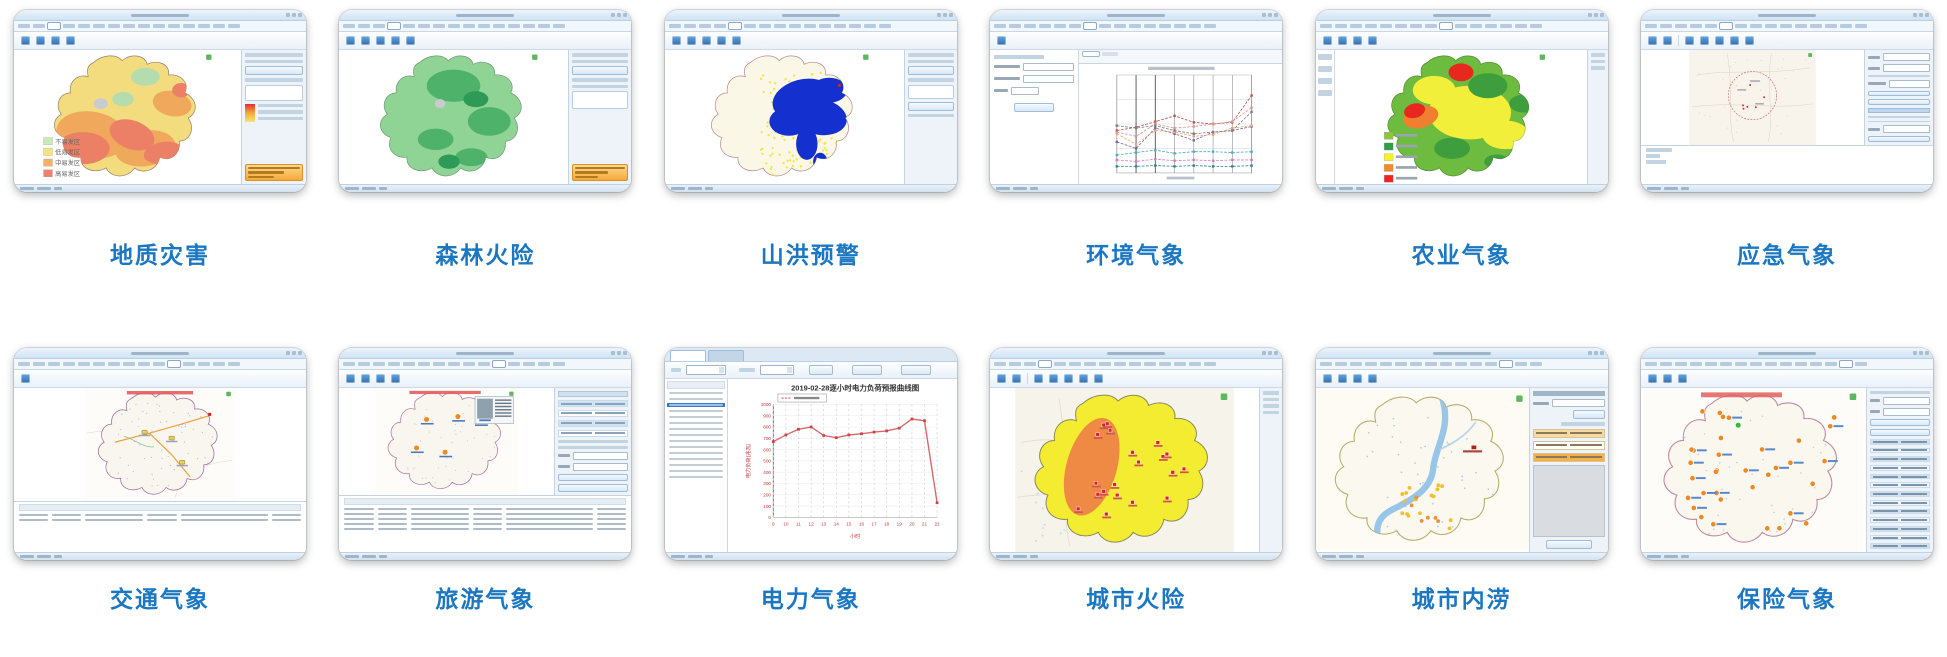 This screenshot has height=657, width=1947. What do you see at coordinates (915, 370) in the screenshot?
I see `print-button` at bounding box center [915, 370].